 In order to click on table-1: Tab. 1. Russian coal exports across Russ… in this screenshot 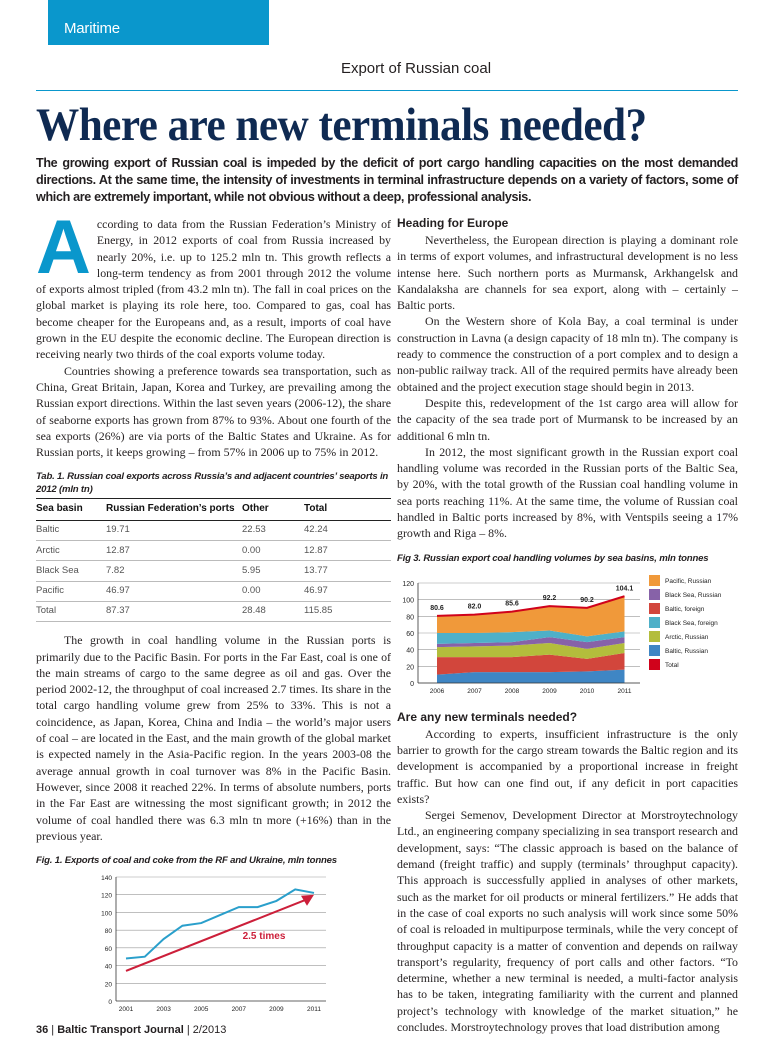, I will do `click(213, 546)`.